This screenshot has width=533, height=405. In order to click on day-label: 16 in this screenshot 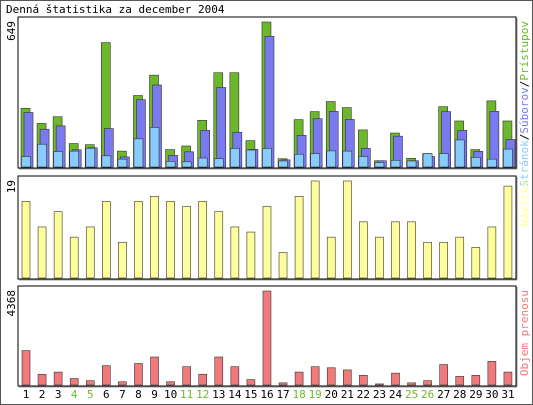, I will do `click(266, 394)`.